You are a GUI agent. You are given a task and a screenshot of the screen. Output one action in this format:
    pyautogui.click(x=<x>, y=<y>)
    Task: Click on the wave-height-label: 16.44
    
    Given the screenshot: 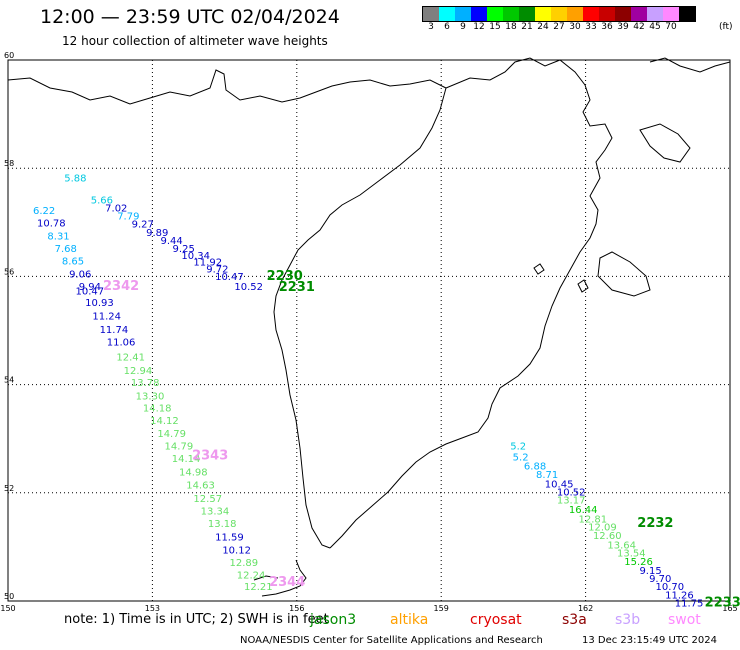 What is the action you would take?
    pyautogui.click(x=583, y=510)
    